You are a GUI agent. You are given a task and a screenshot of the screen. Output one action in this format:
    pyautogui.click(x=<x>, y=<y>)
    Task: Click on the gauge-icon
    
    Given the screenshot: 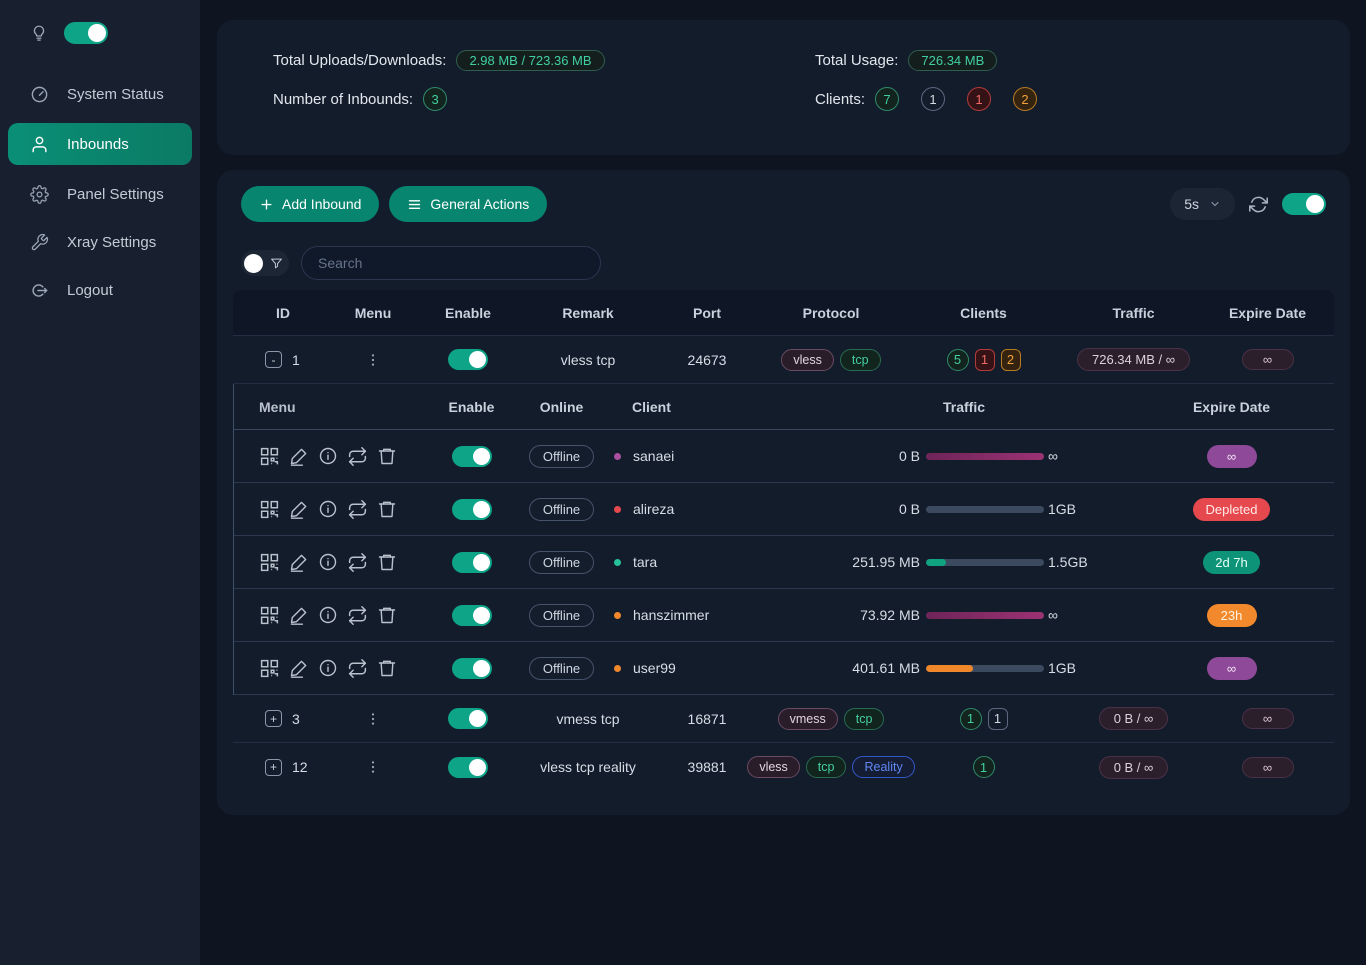 What is the action you would take?
    pyautogui.click(x=39, y=94)
    